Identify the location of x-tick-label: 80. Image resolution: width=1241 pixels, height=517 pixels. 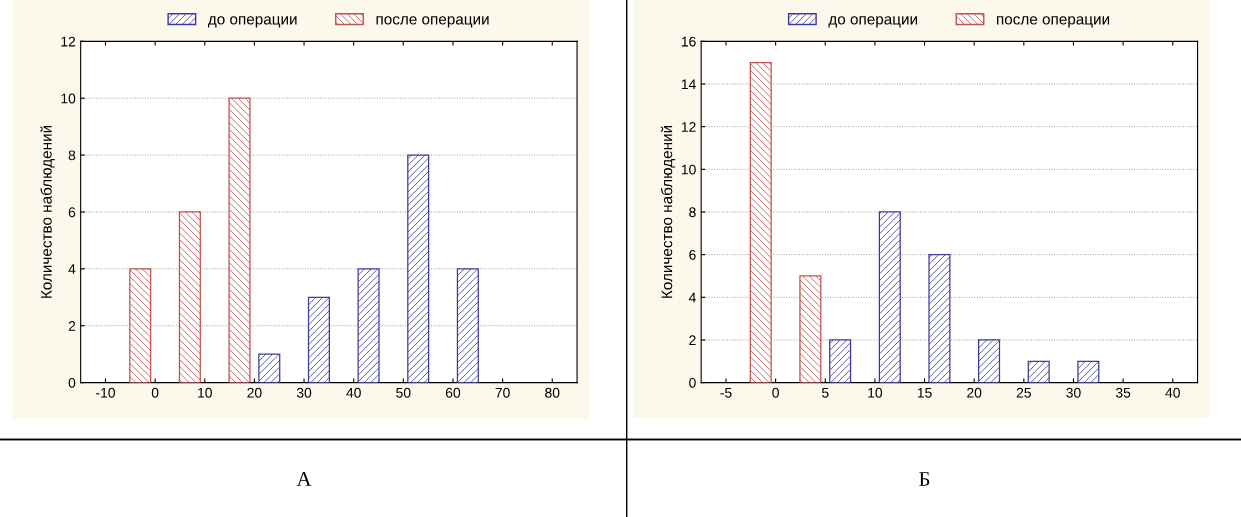
(552, 392).